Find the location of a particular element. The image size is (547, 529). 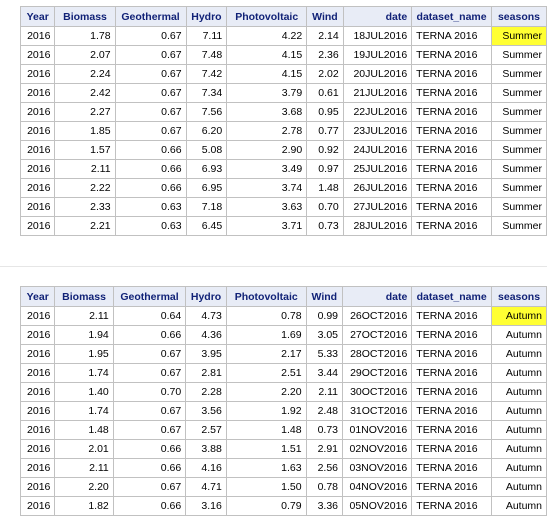

cell-hydro: 7.34 is located at coordinates (206, 93).